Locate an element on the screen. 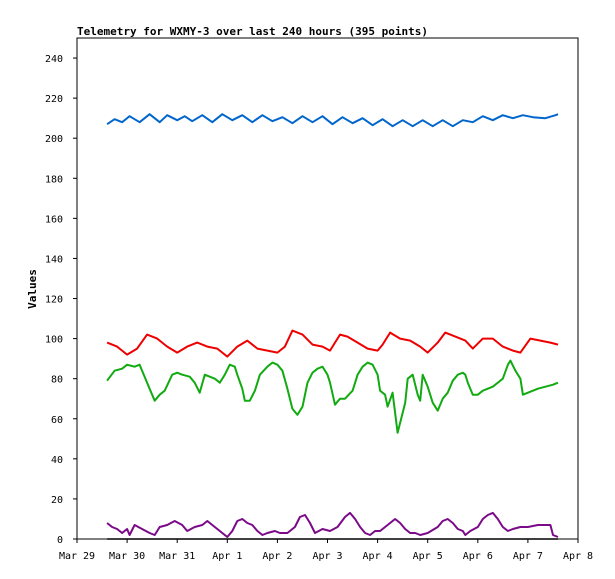  x-tick-label: Apr 7 is located at coordinates (528, 556).